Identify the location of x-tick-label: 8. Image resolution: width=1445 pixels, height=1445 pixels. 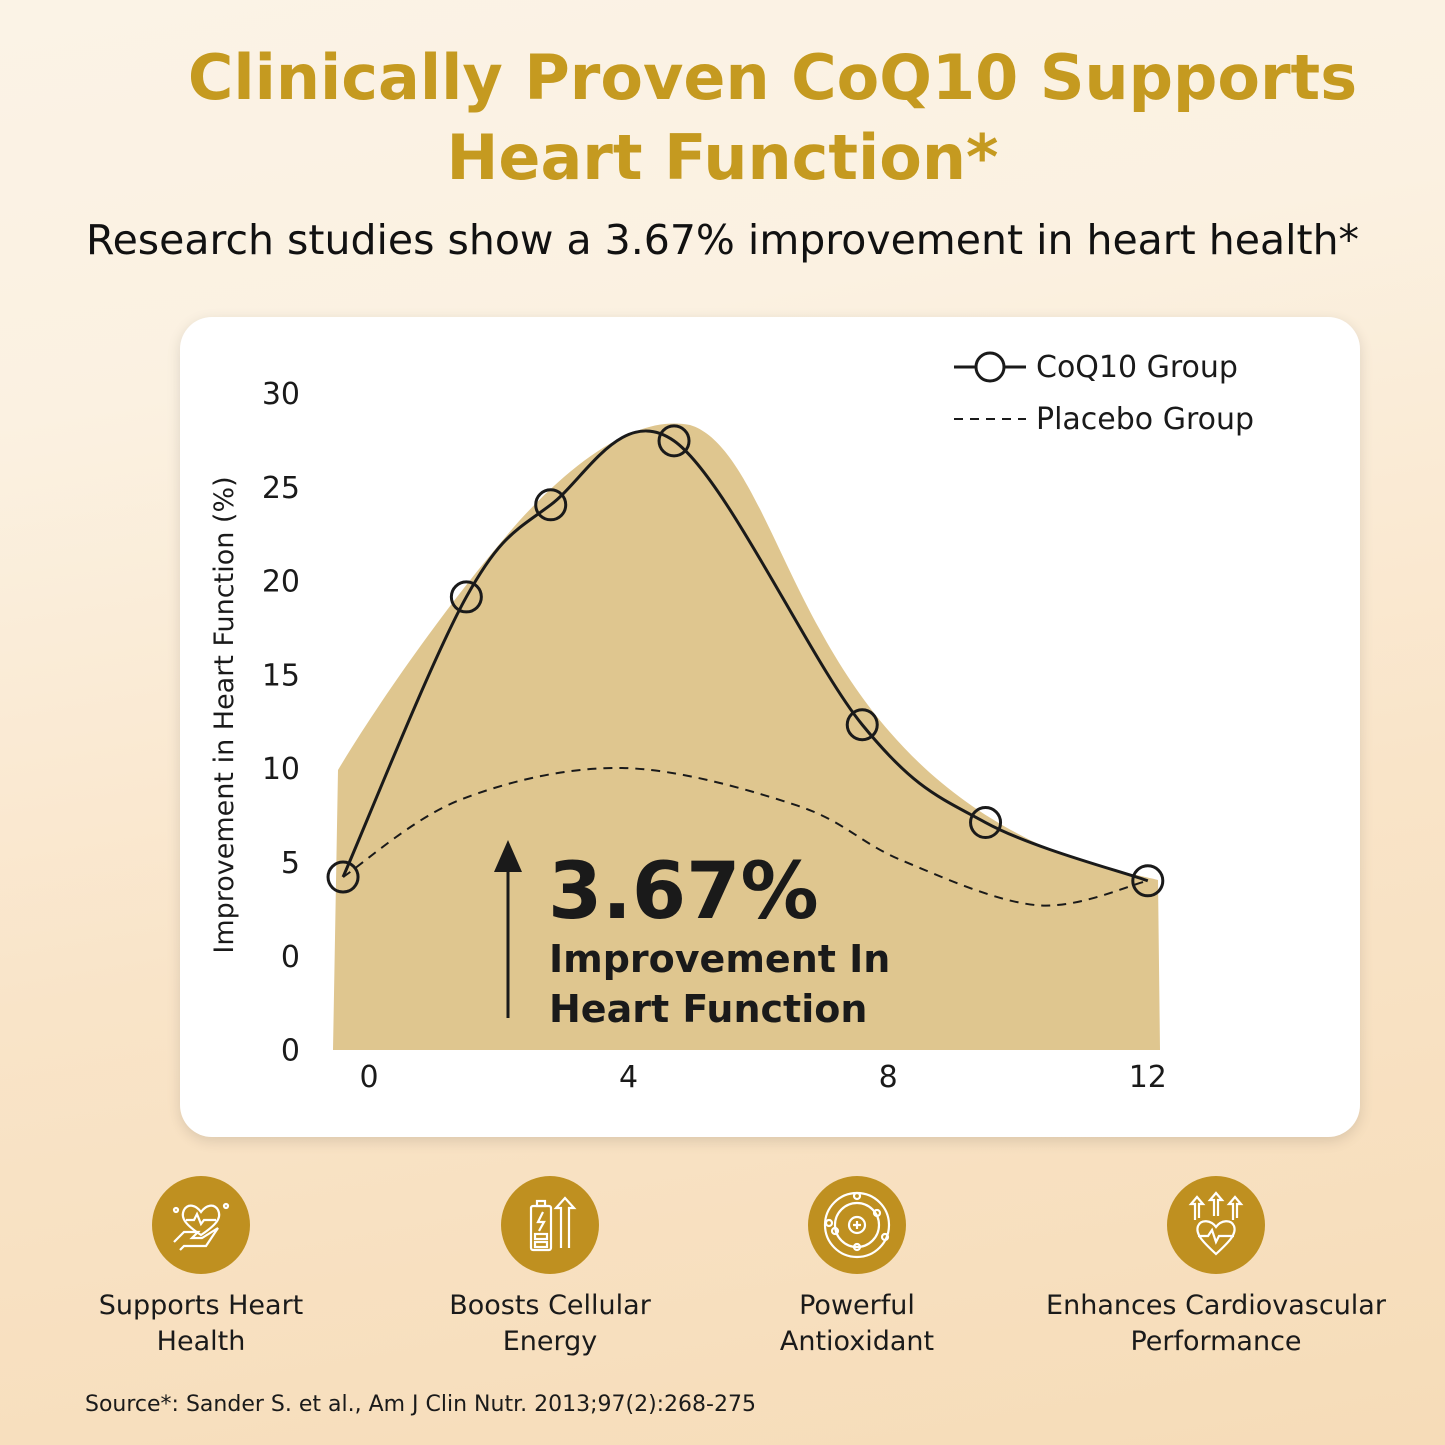
(888, 1077).